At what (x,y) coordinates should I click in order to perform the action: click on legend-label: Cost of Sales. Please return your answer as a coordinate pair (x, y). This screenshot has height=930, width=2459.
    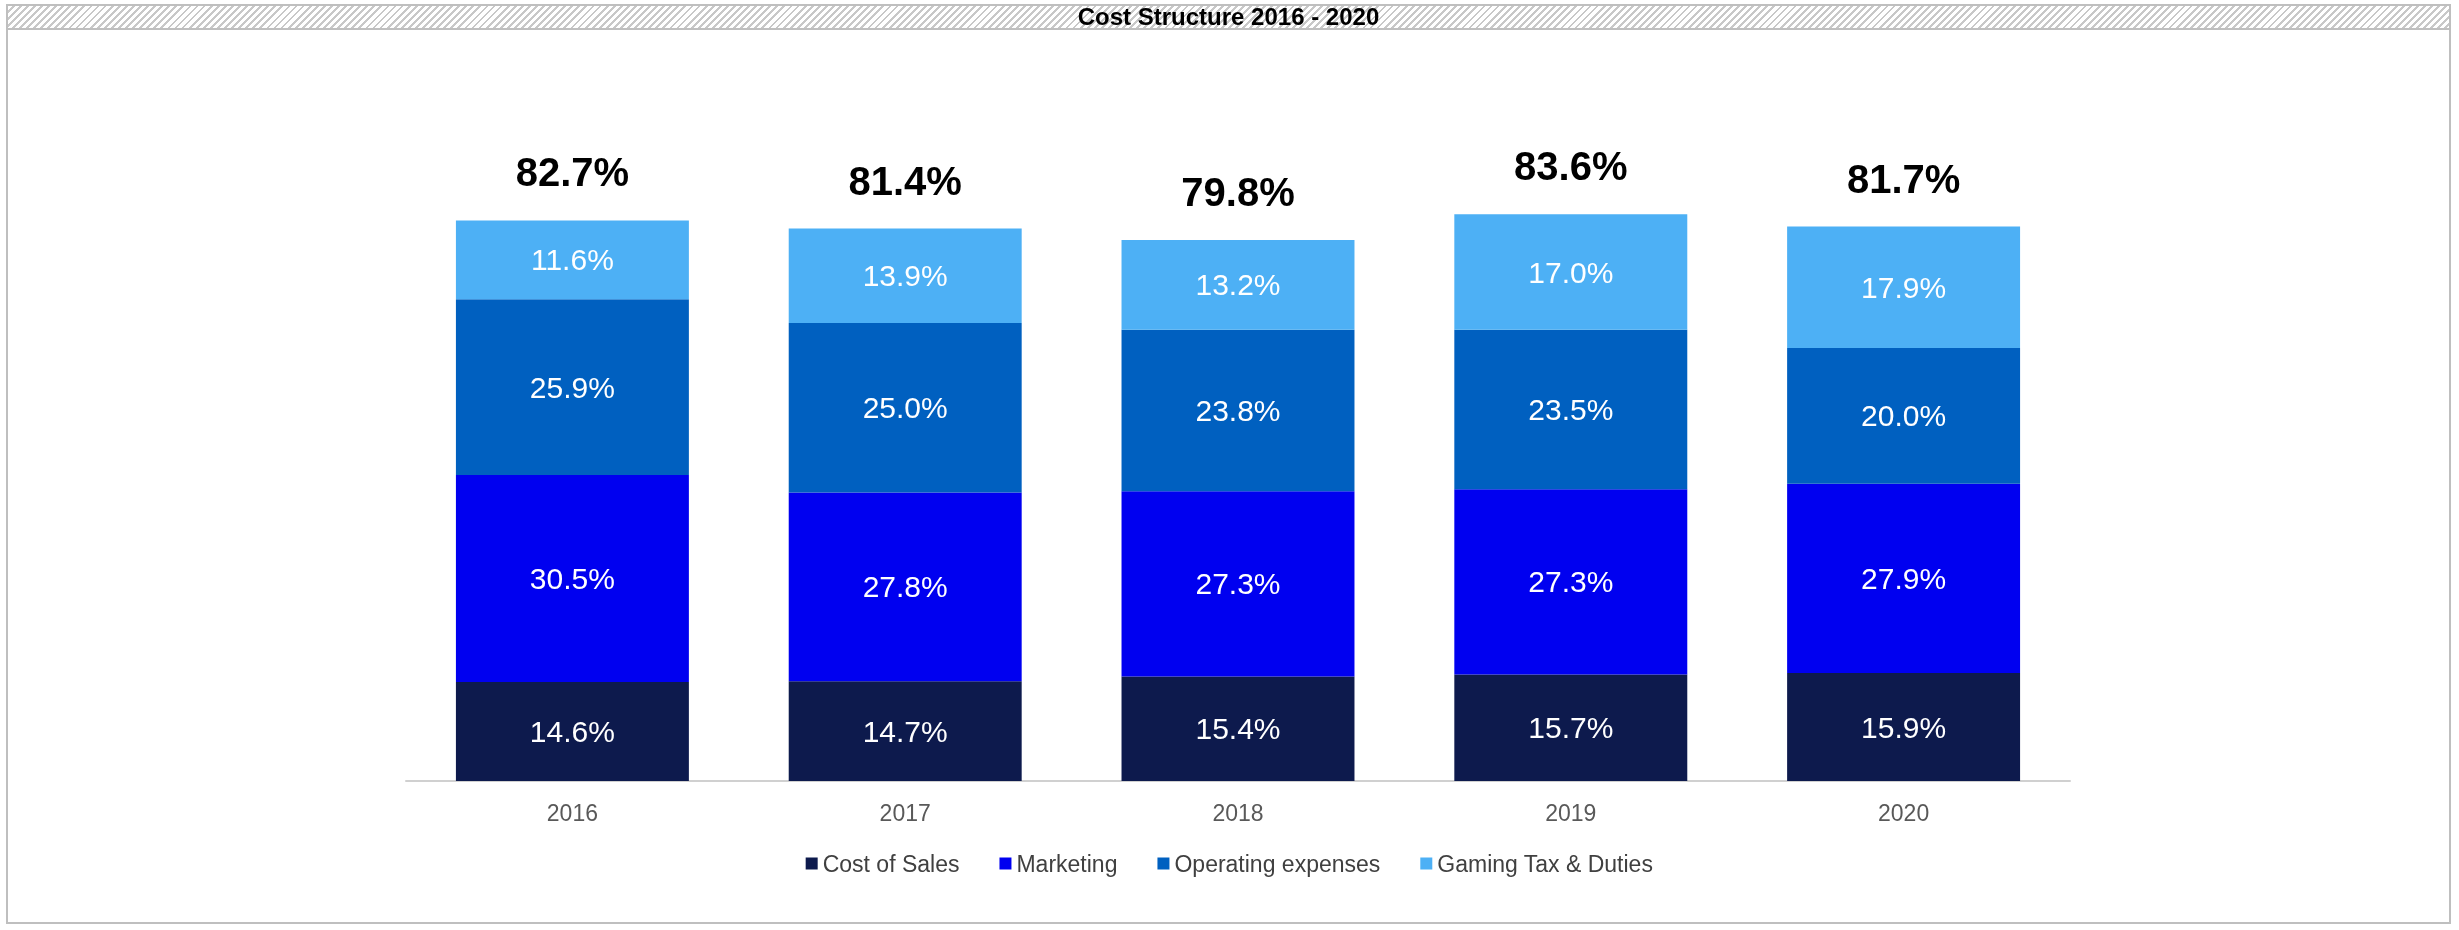
    Looking at the image, I should click on (891, 863).